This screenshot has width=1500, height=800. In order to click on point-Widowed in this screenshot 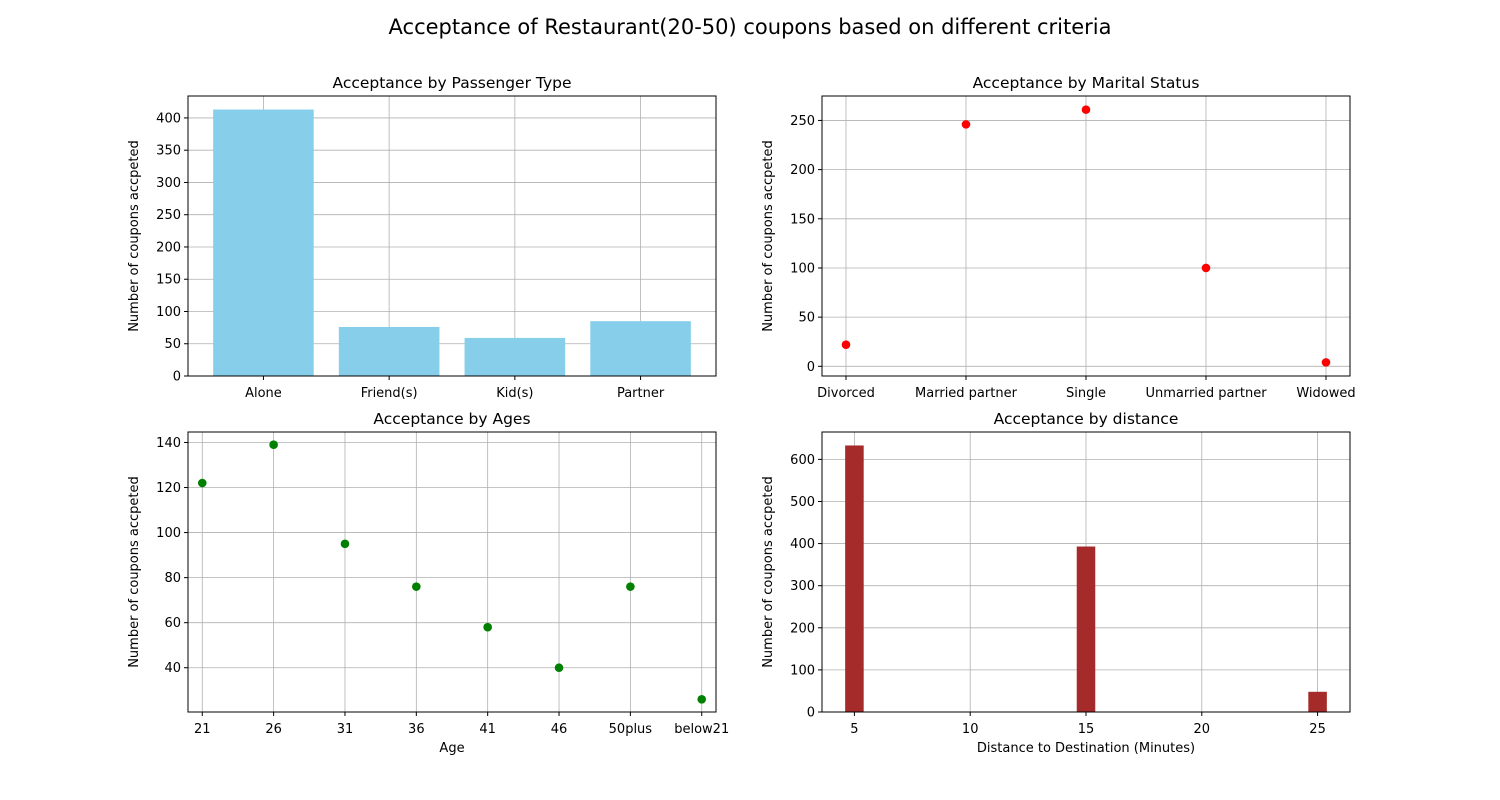, I will do `click(1326, 362)`.